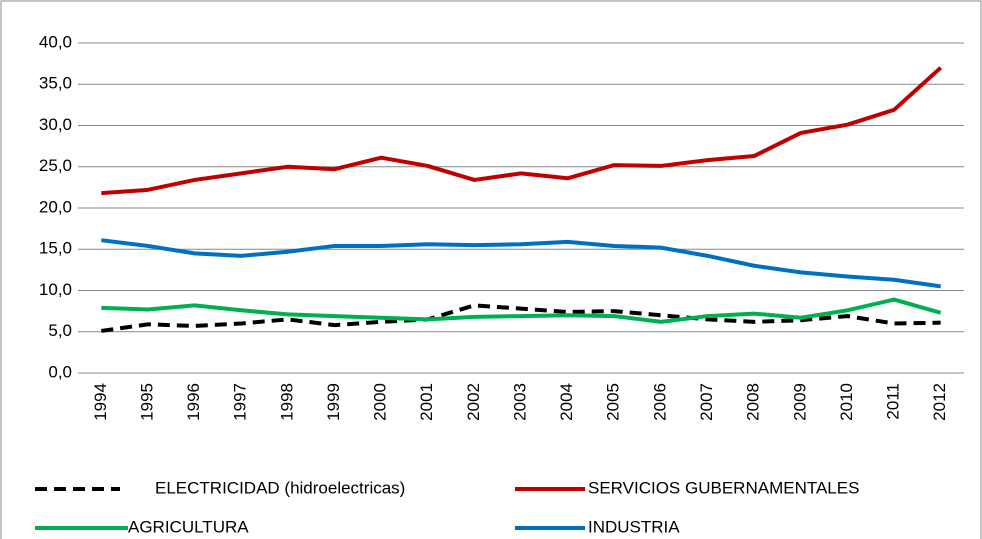  Describe the element at coordinates (566, 402) in the screenshot. I see `x-tick-label: 2004` at that location.